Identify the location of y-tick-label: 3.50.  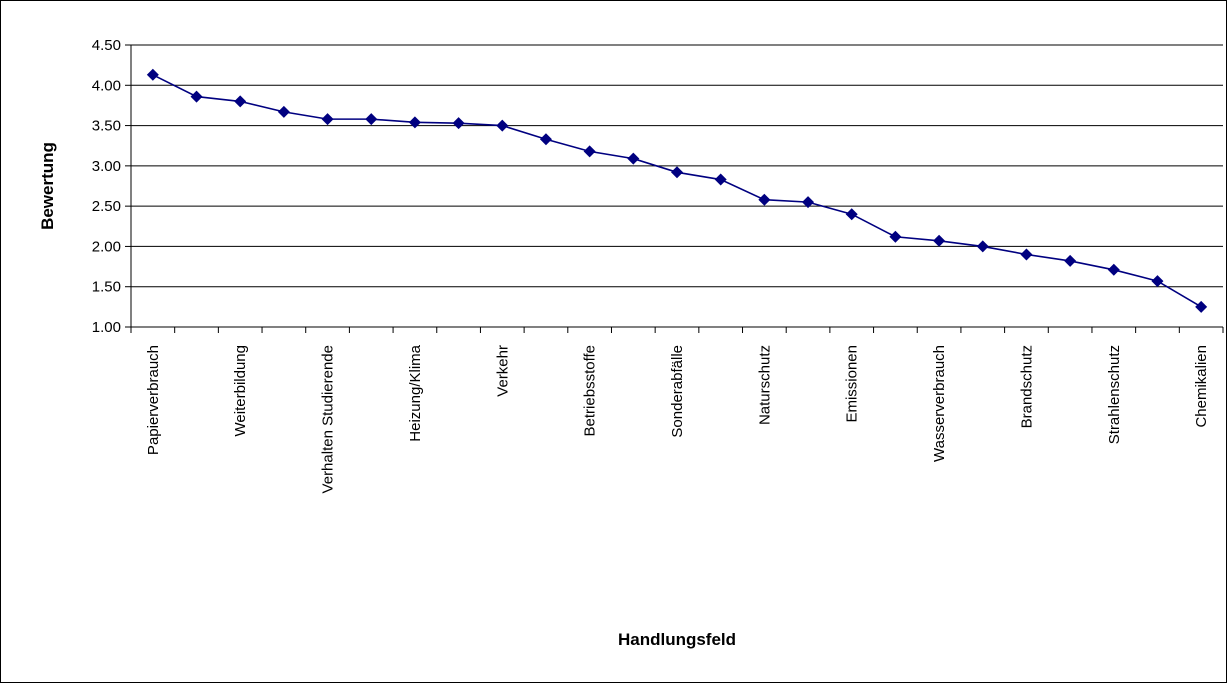
(106, 126).